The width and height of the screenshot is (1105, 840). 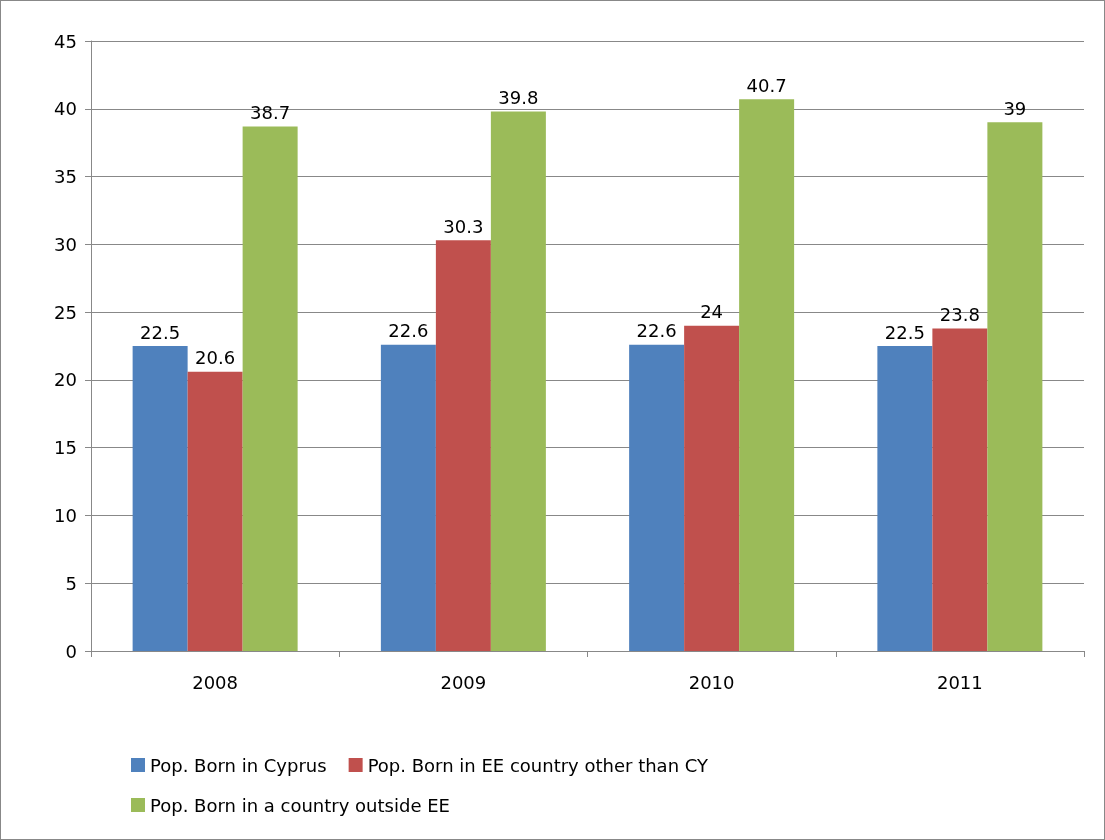 I want to click on data-label: 40.7, so click(x=766, y=85).